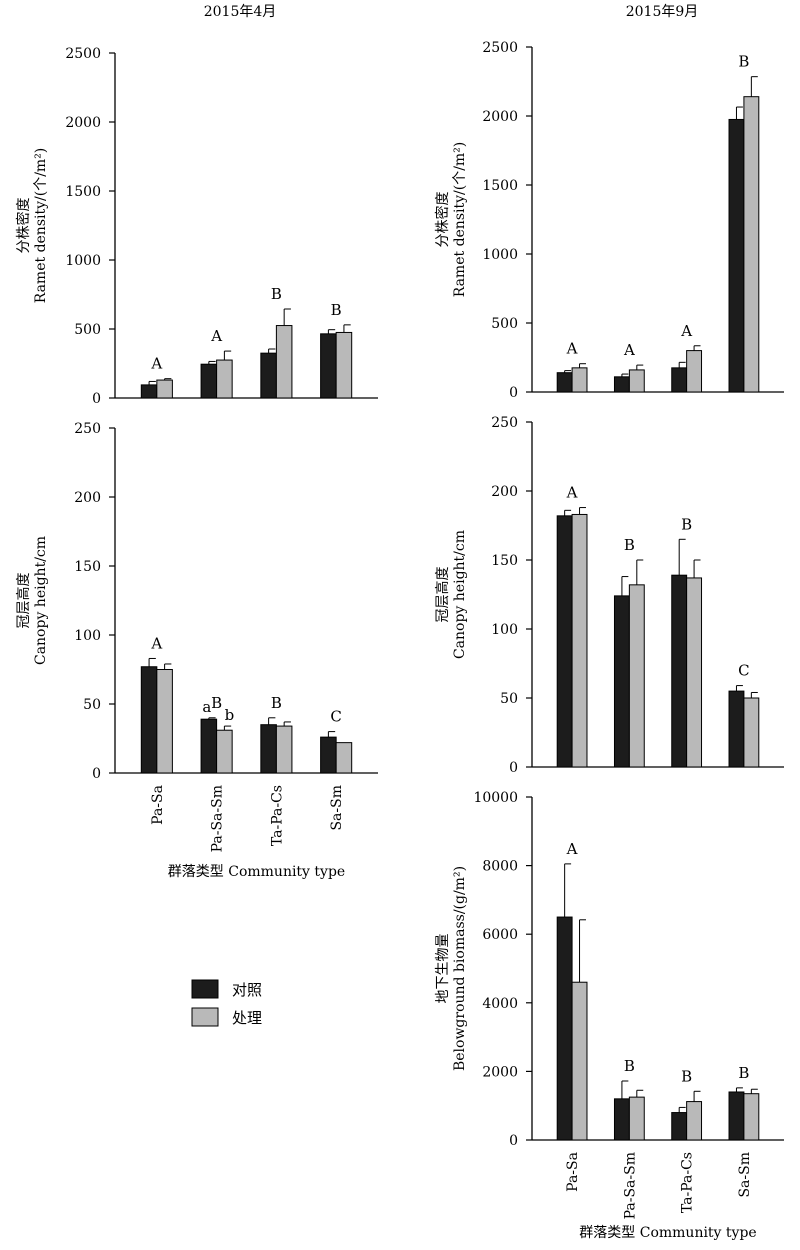 This screenshot has width=800, height=1250. What do you see at coordinates (460, 594) in the screenshot?
I see `y-axis-label-en: Canopy height/cm` at bounding box center [460, 594].